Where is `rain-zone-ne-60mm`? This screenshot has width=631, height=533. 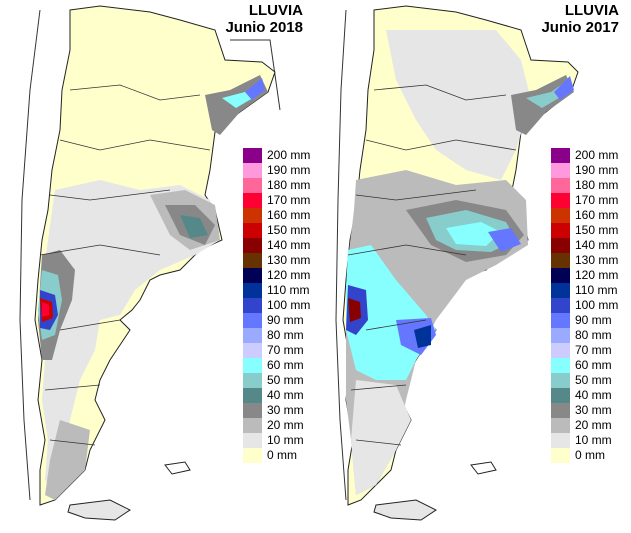 rain-zone-ne-60mm is located at coordinates (242, 94).